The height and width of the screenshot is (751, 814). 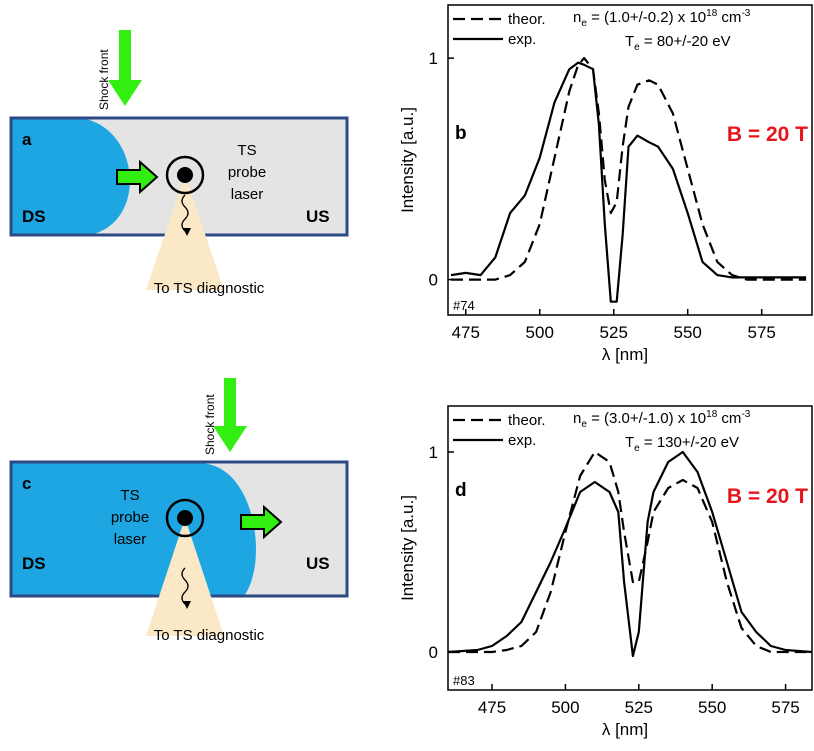 I want to click on temperature-annotation: Te = 80+/-20 eV, so click(x=678, y=43).